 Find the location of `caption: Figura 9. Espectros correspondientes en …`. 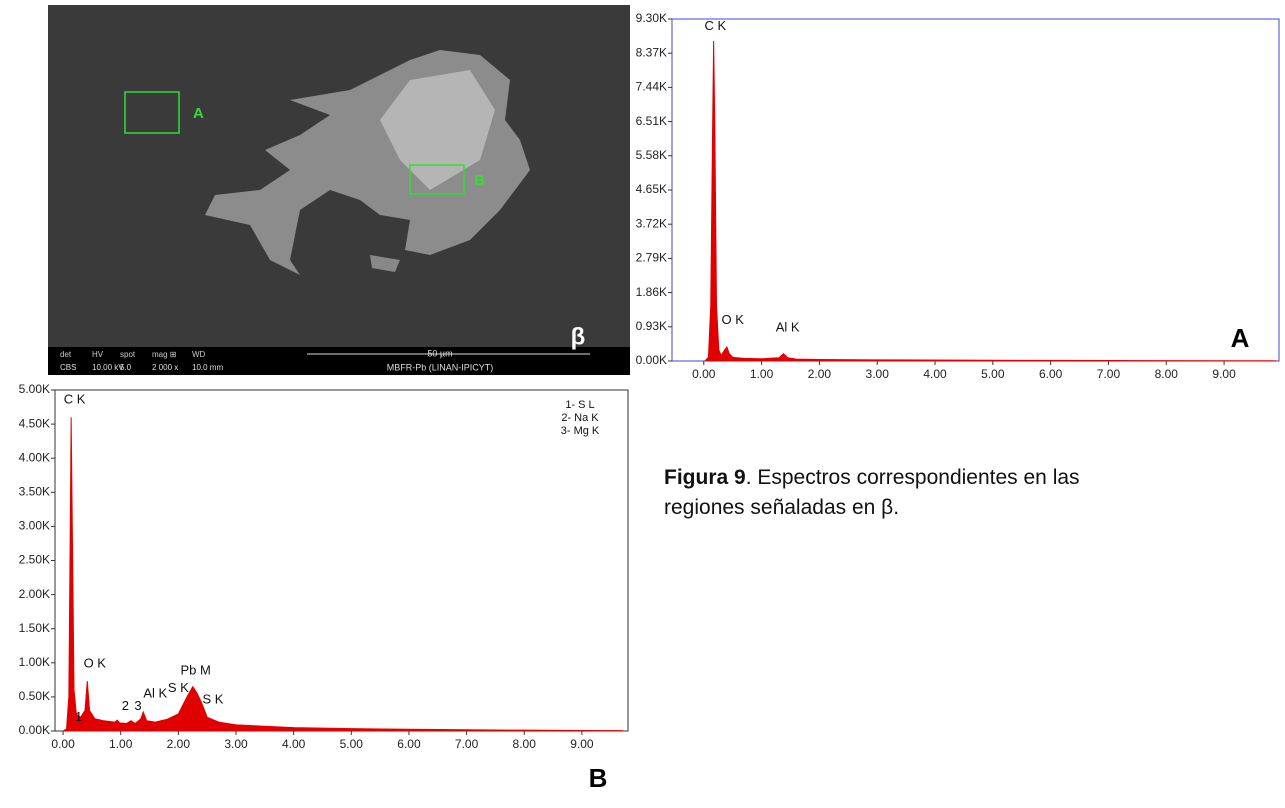

caption: Figura 9. Espectros correspondientes en … is located at coordinates (874, 493).